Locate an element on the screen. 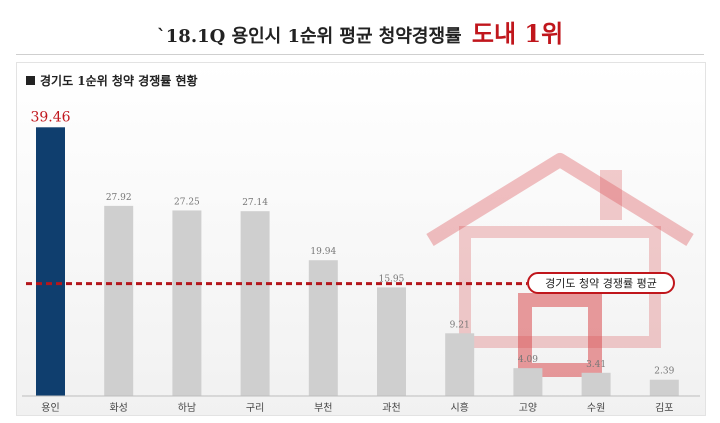  category-label-부천: 부천 is located at coordinates (323, 408).